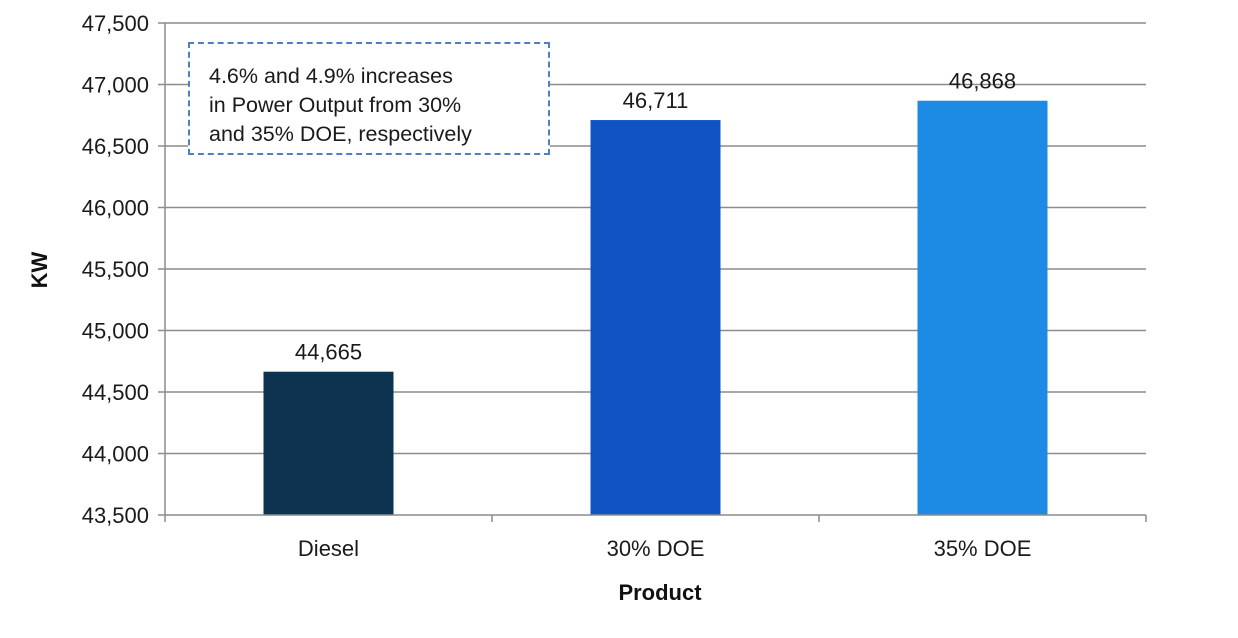 Image resolution: width=1238 pixels, height=638 pixels. Describe the element at coordinates (39, 269) in the screenshot. I see `y-axis-title: KW` at that location.